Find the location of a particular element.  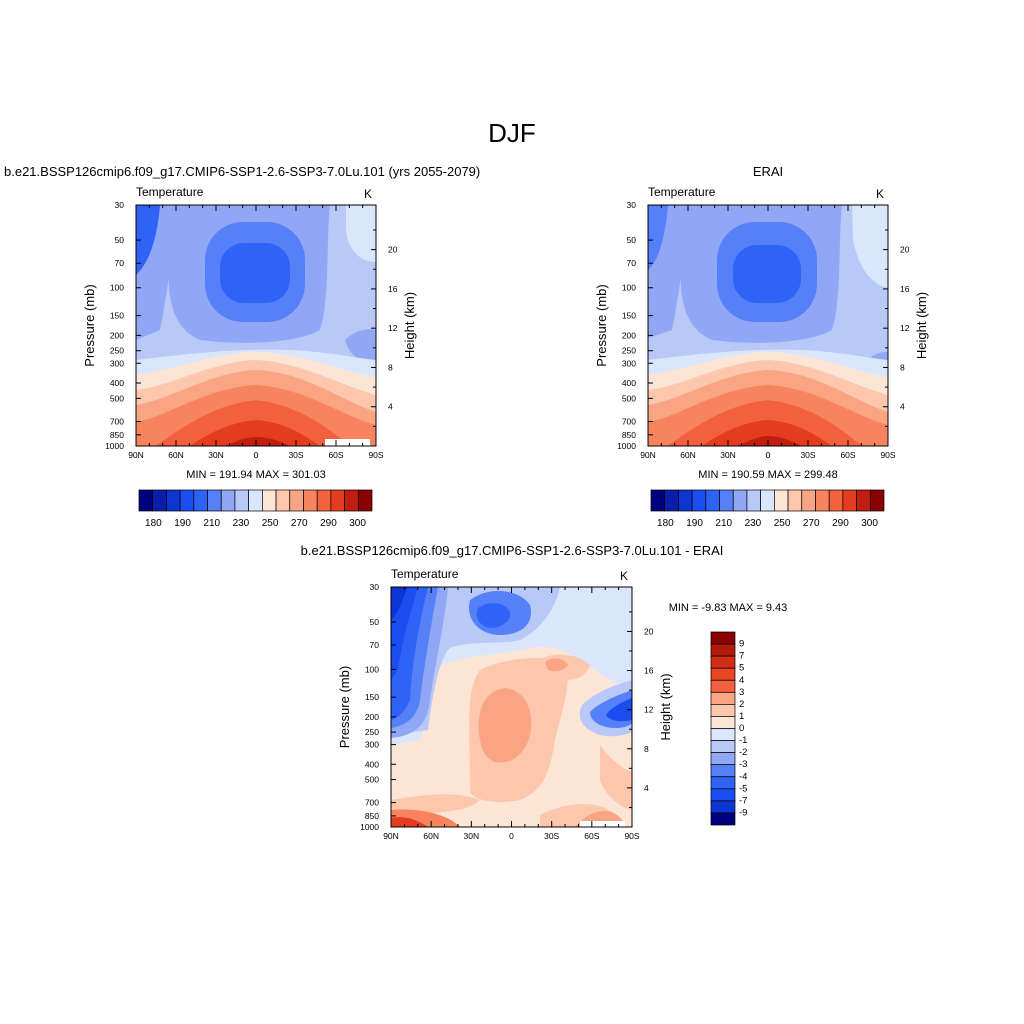

panel-1-colorbar-label: 190 is located at coordinates (182, 523).